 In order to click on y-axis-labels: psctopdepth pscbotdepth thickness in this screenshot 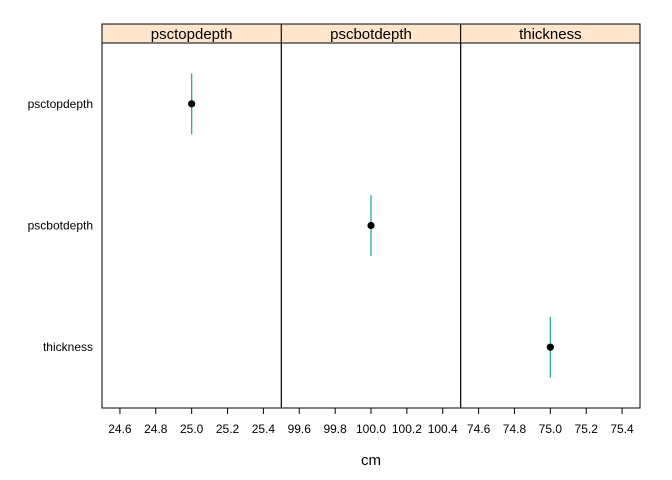, I will do `click(60, 225)`.